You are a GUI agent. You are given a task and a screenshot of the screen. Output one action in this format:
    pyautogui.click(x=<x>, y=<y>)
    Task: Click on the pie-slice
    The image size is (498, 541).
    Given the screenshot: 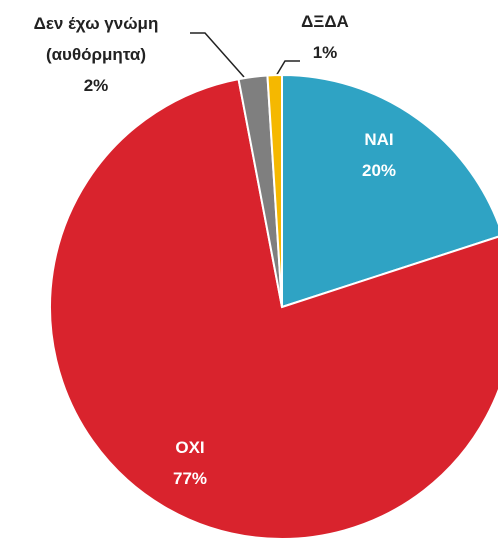 What is the action you would take?
    pyautogui.click(x=274, y=190)
    